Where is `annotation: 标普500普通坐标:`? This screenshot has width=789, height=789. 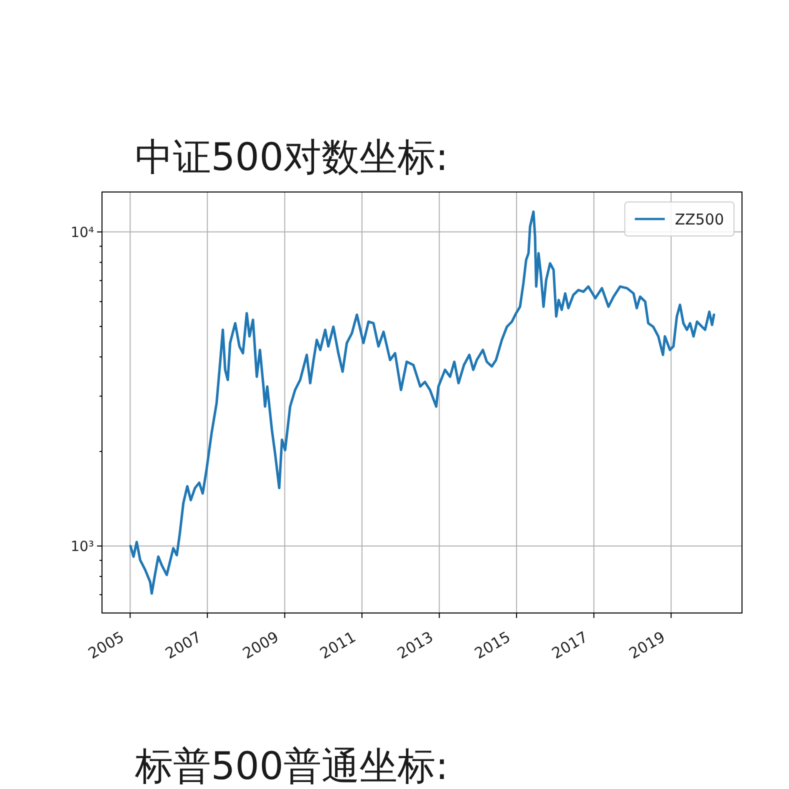 annotation: 标普500普通坐标: is located at coordinates (291, 766).